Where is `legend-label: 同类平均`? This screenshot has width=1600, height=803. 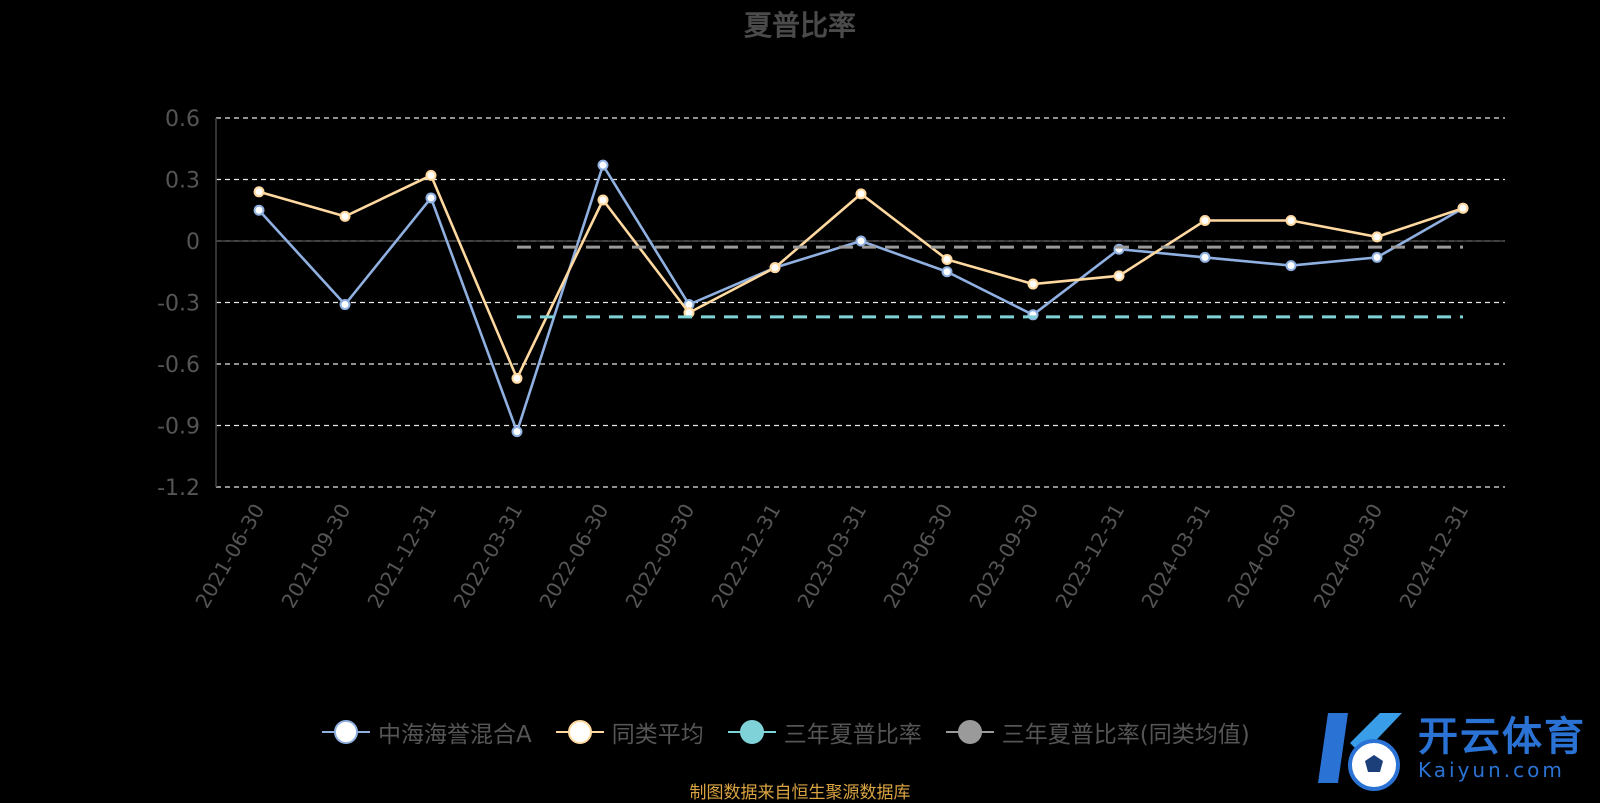
legend-label: 同类平均 is located at coordinates (657, 735).